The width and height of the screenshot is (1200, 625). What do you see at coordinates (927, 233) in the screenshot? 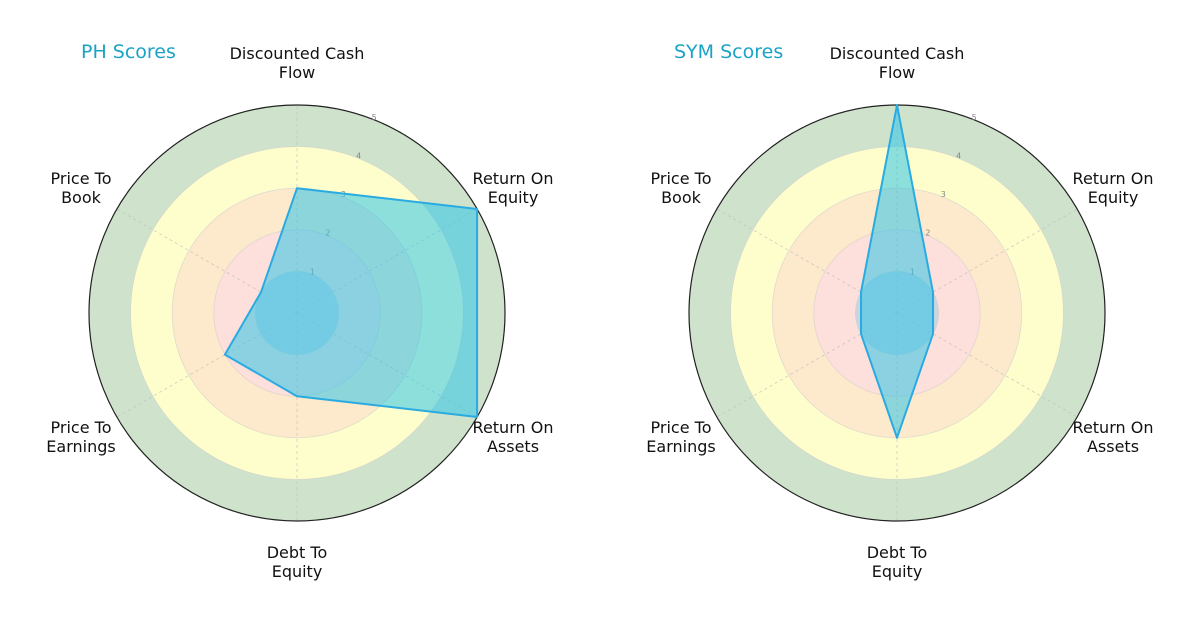
I see `svg-text: 2` at bounding box center [927, 233].